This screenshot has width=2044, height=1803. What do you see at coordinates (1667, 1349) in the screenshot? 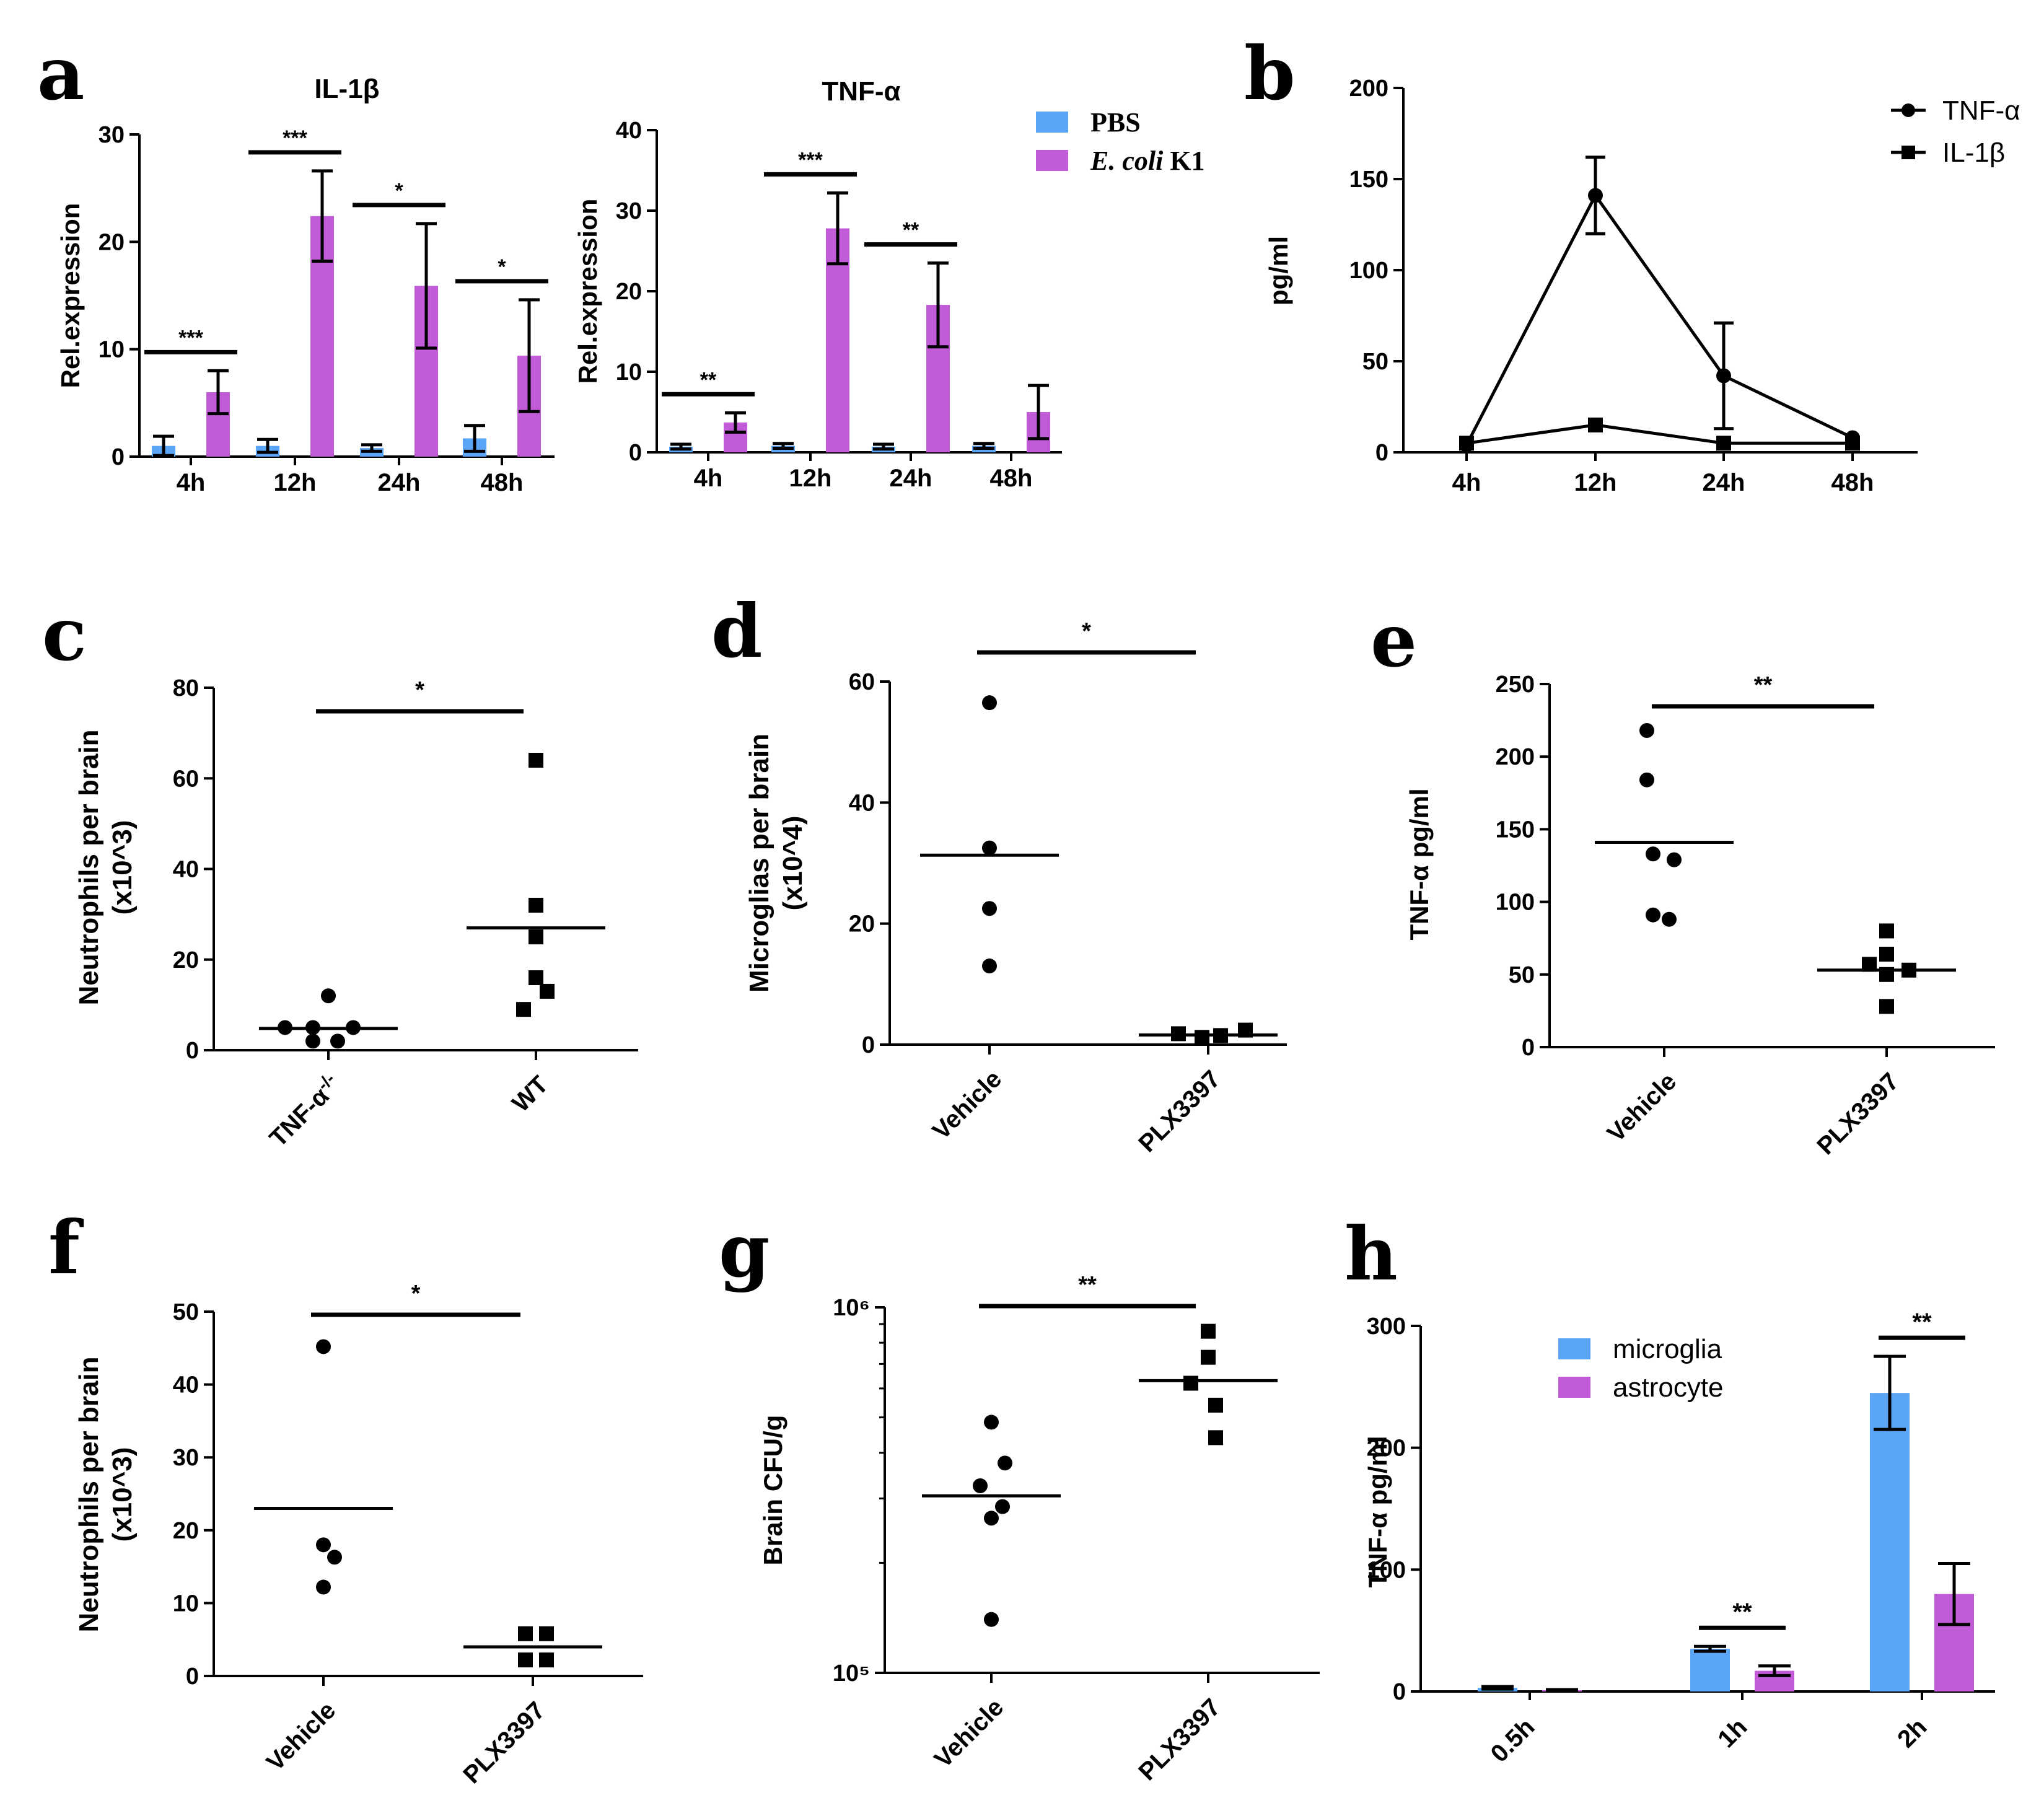
I see `legend-label: microglia` at bounding box center [1667, 1349].